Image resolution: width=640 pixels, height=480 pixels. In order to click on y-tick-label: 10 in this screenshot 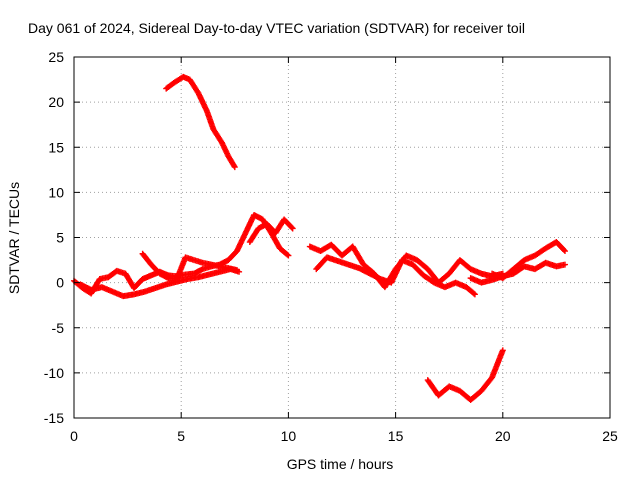, I will do `click(56, 192)`.